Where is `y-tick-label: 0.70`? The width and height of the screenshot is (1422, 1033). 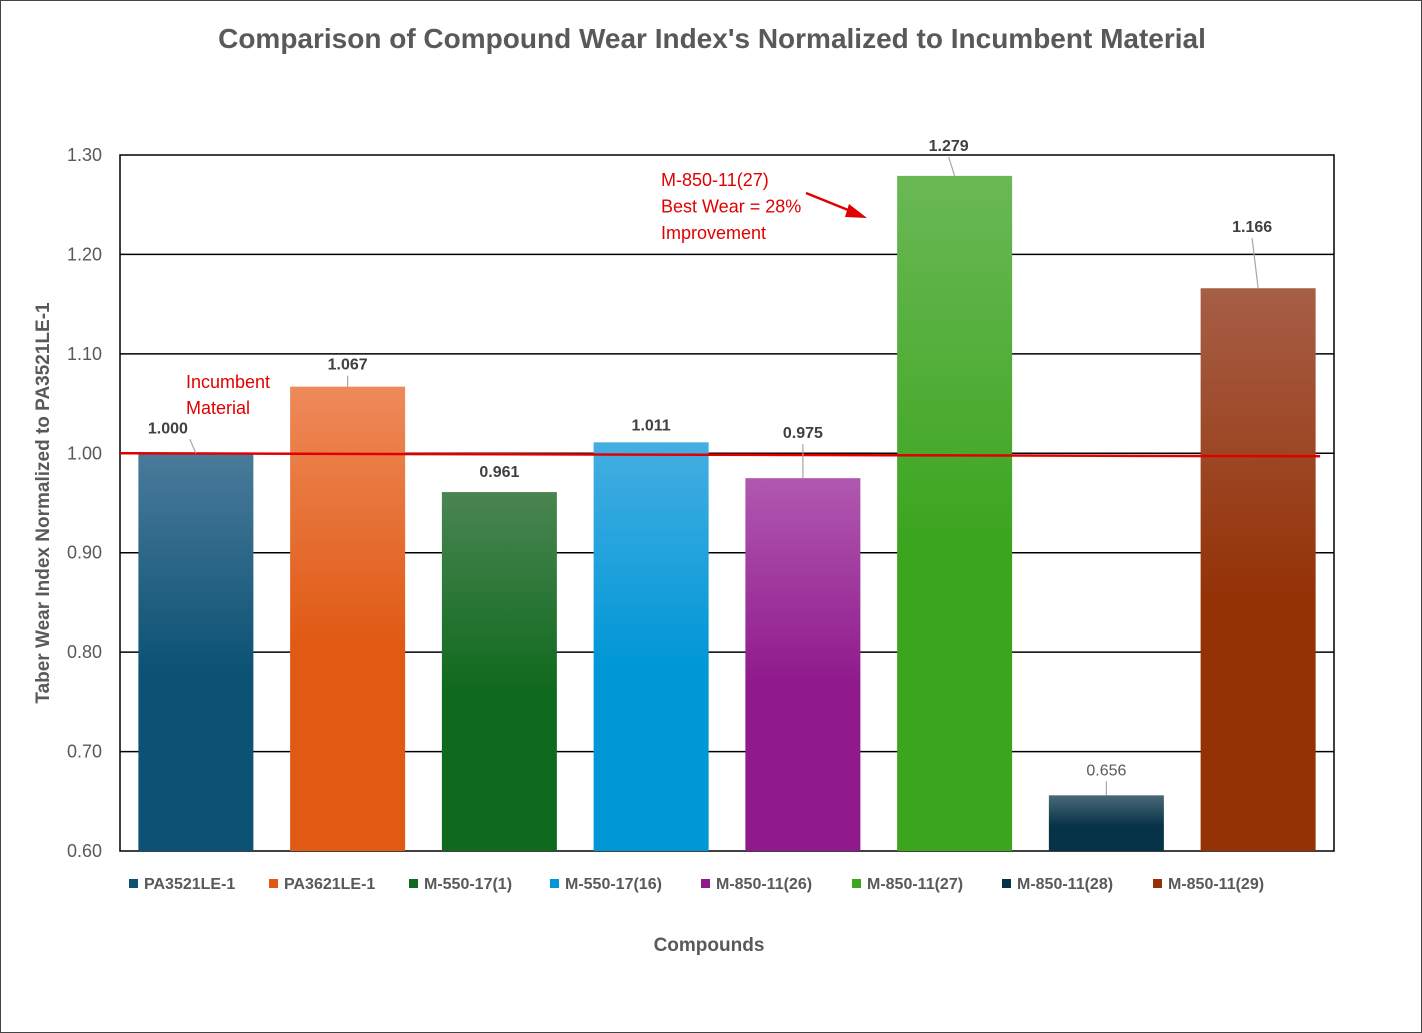
y-tick-label: 0.70 is located at coordinates (84, 752).